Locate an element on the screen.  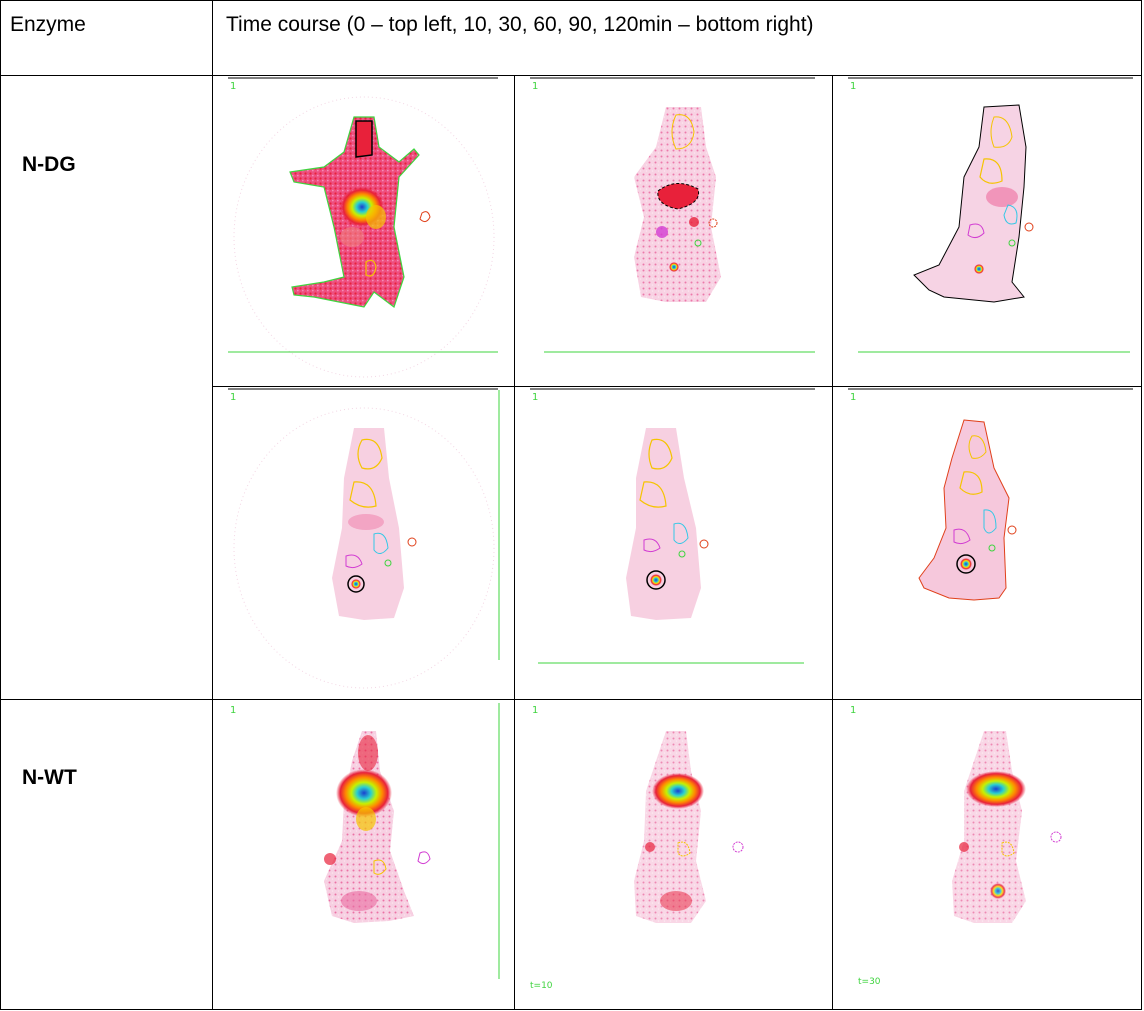
table-border-left is located at coordinates (0, 505).